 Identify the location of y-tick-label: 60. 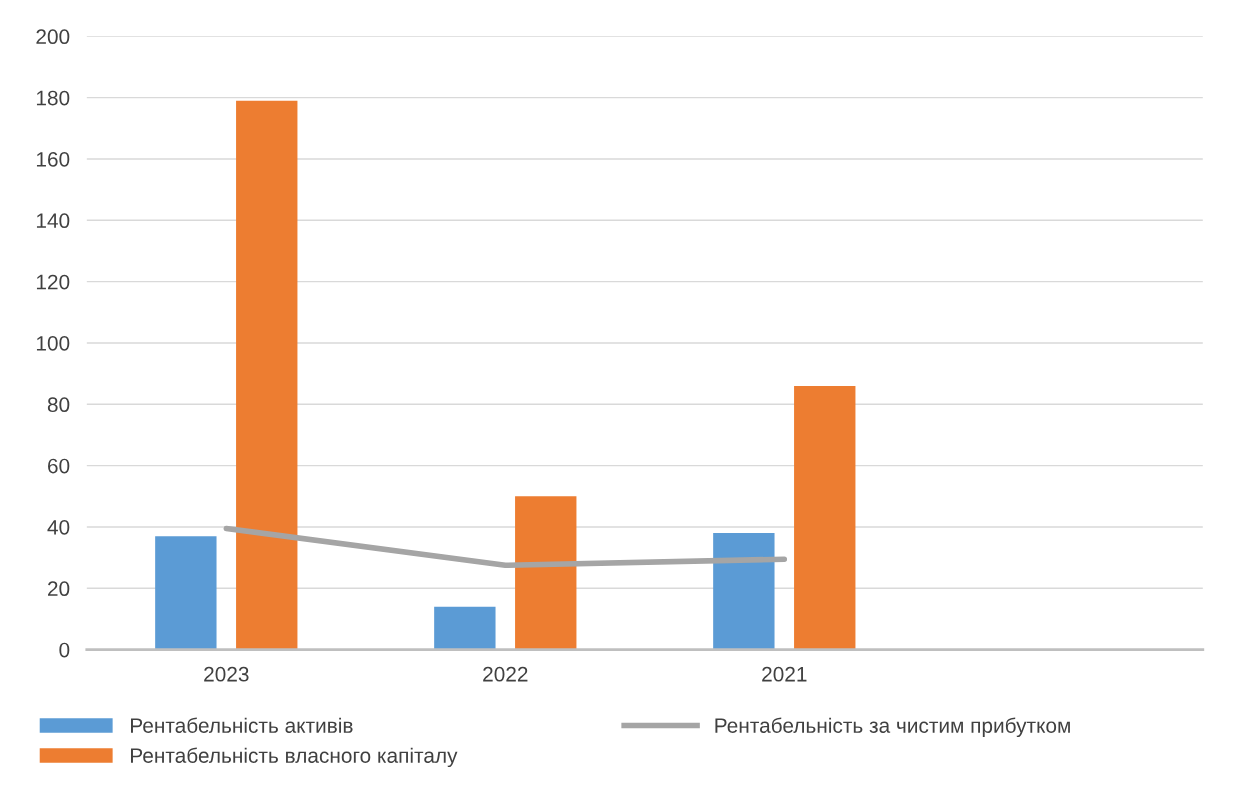
(59, 466).